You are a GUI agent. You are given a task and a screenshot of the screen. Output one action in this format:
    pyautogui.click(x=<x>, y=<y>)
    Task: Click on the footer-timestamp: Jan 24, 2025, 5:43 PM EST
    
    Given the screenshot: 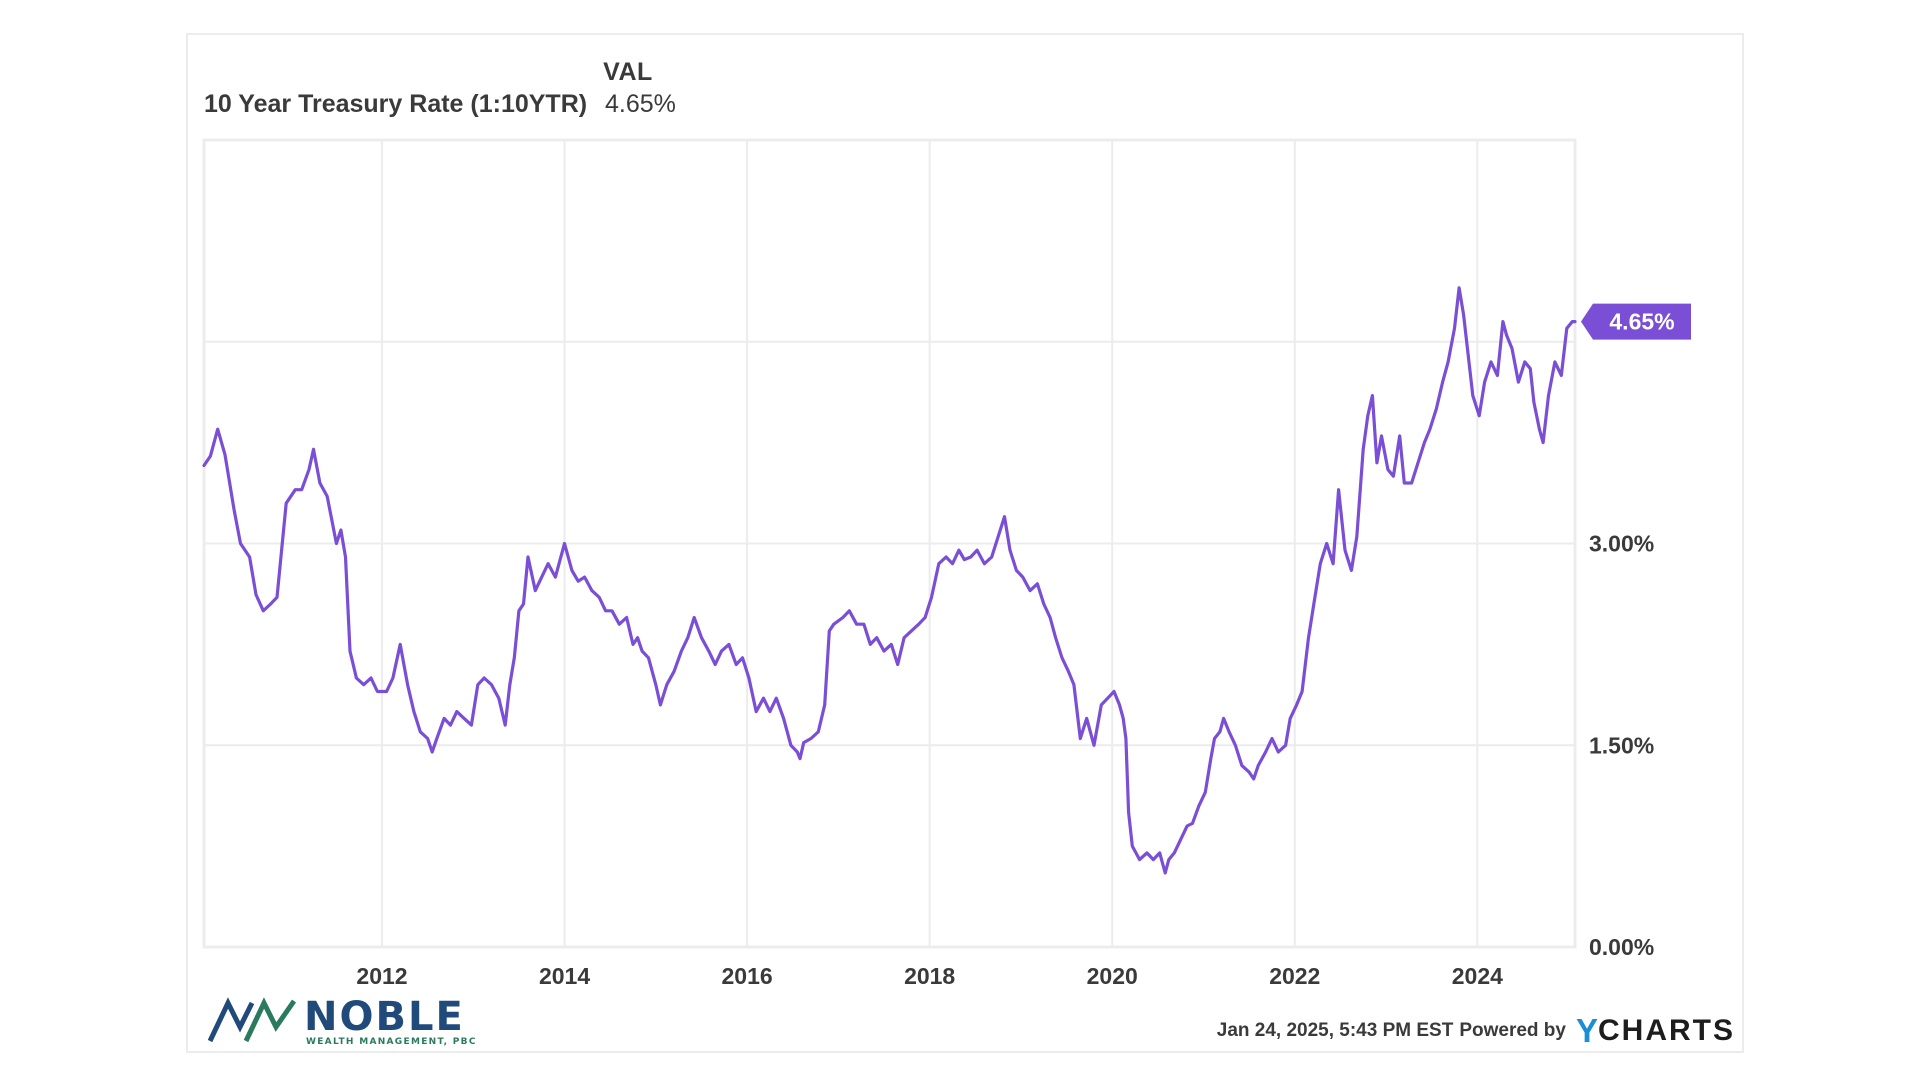 What is the action you would take?
    pyautogui.click(x=1335, y=1030)
    